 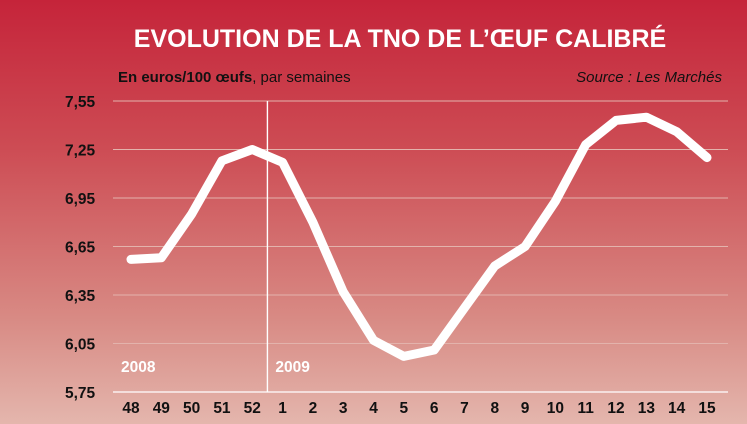 I want to click on year-labels: 2008 2009, so click(x=215, y=367).